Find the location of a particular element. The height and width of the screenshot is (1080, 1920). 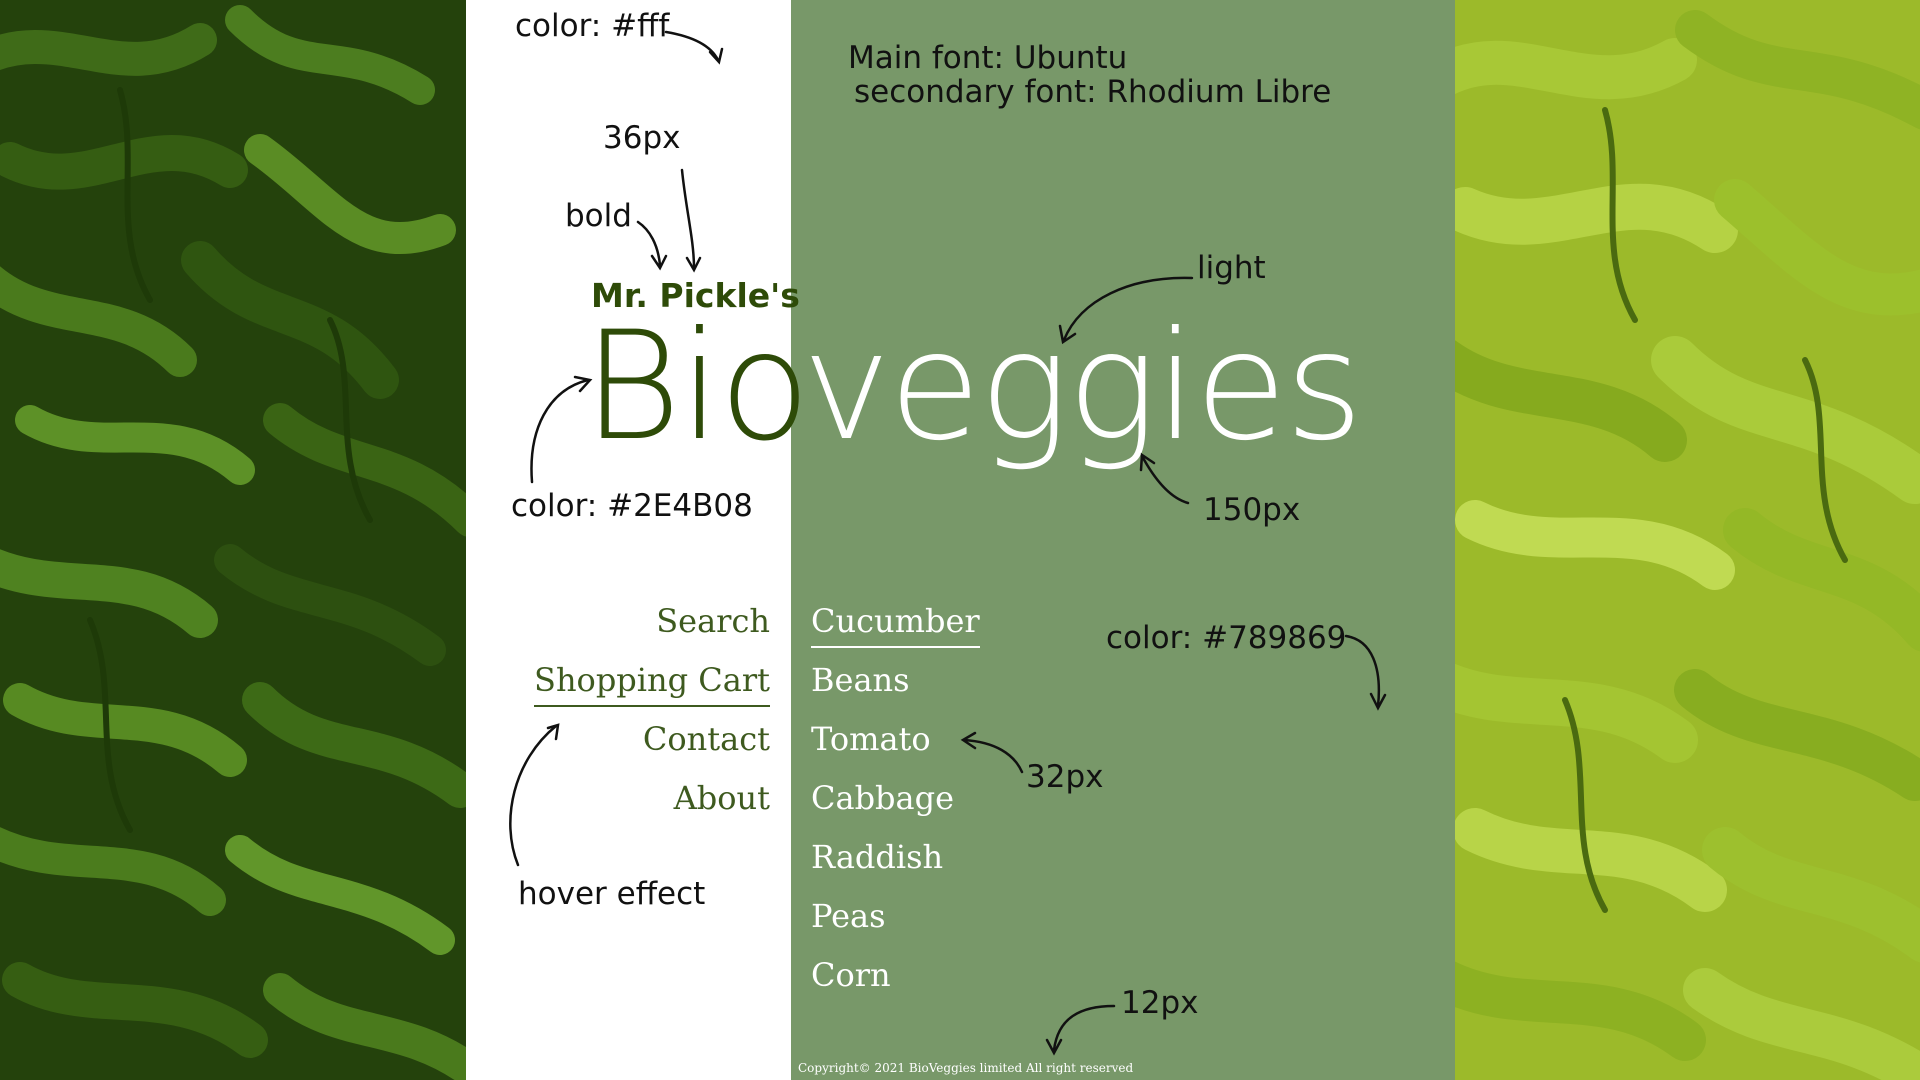

nav-cucumber-label: Cucumber is located at coordinates (895, 625).